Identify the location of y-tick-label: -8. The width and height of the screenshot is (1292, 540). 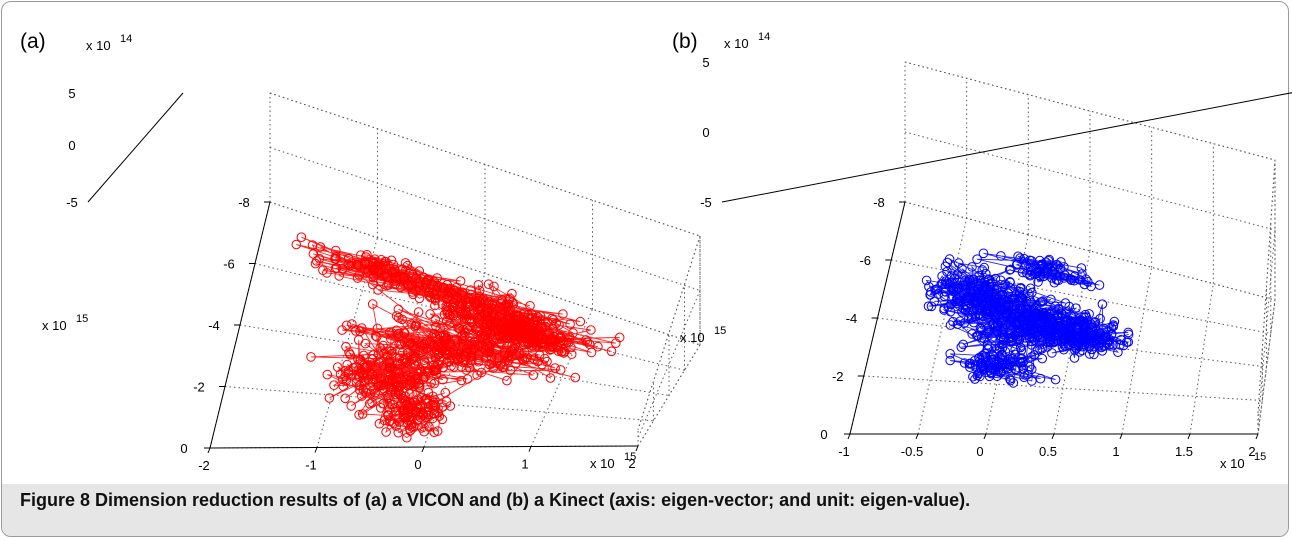
(244, 202).